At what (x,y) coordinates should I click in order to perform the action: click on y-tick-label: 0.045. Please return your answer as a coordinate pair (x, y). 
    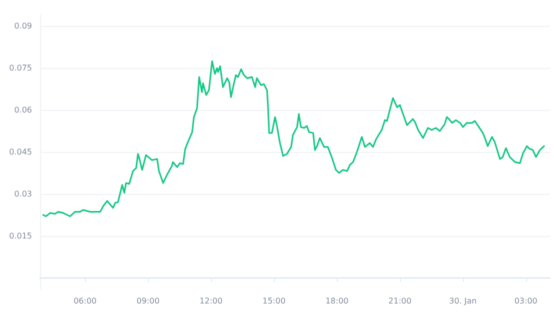
    Looking at the image, I should click on (20, 152).